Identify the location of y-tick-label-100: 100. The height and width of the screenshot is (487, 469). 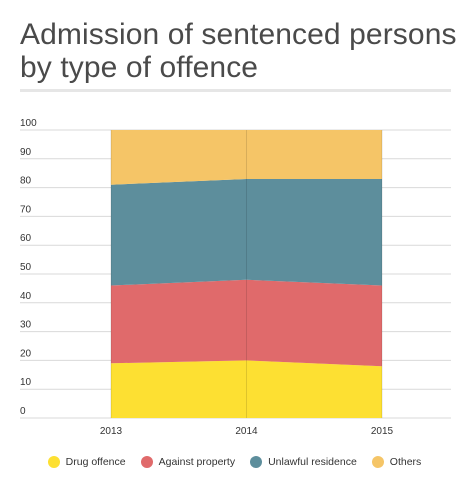
(28, 123).